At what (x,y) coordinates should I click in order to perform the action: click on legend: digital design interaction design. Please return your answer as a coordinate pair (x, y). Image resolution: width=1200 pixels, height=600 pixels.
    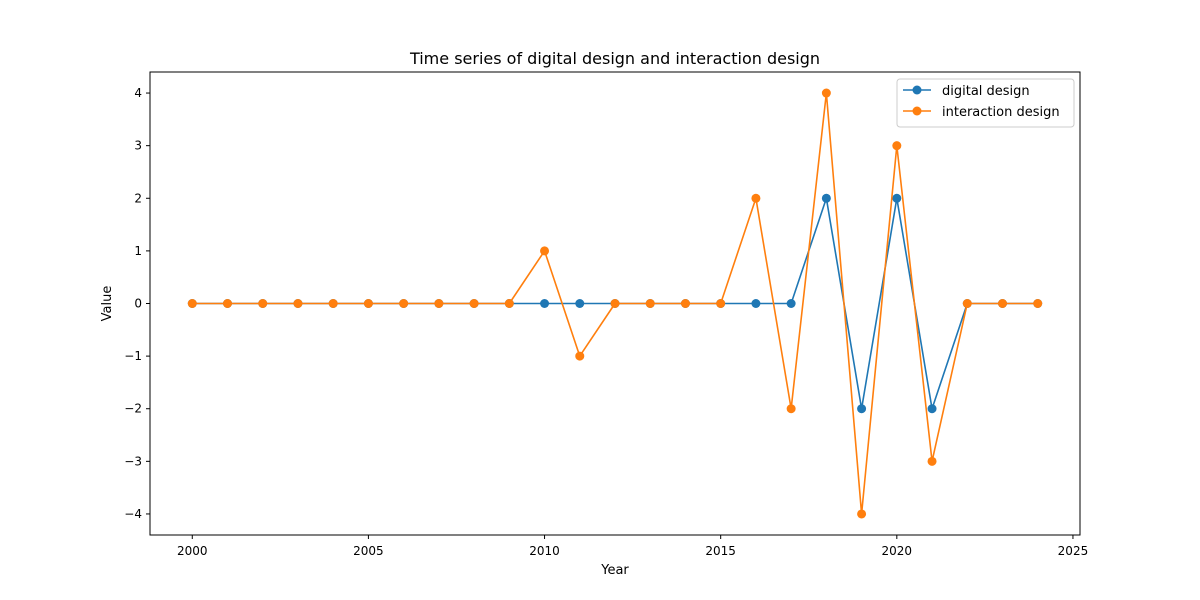
    Looking at the image, I should click on (985, 103).